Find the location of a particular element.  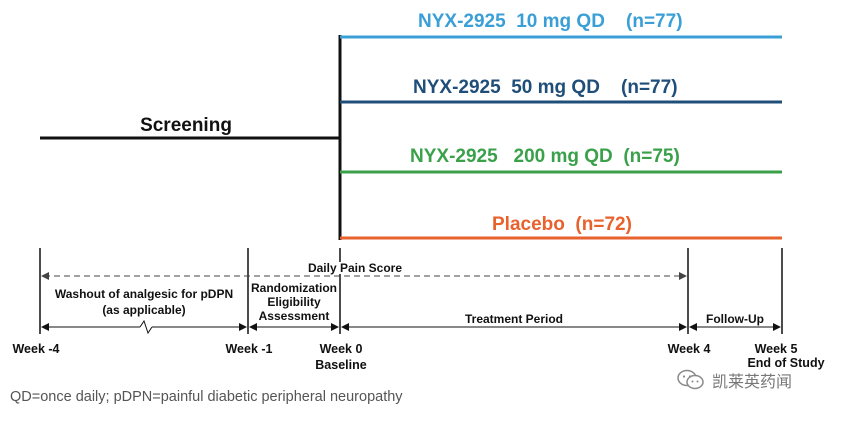

randomization-label: Randomization is located at coordinates (294, 288).